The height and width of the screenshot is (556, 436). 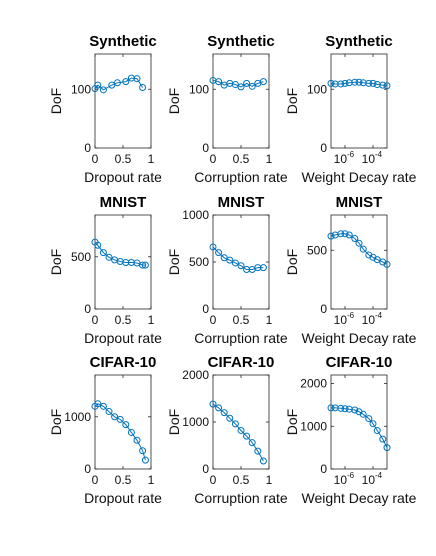 I want to click on y-tick-label: 2000, so click(x=195, y=375).